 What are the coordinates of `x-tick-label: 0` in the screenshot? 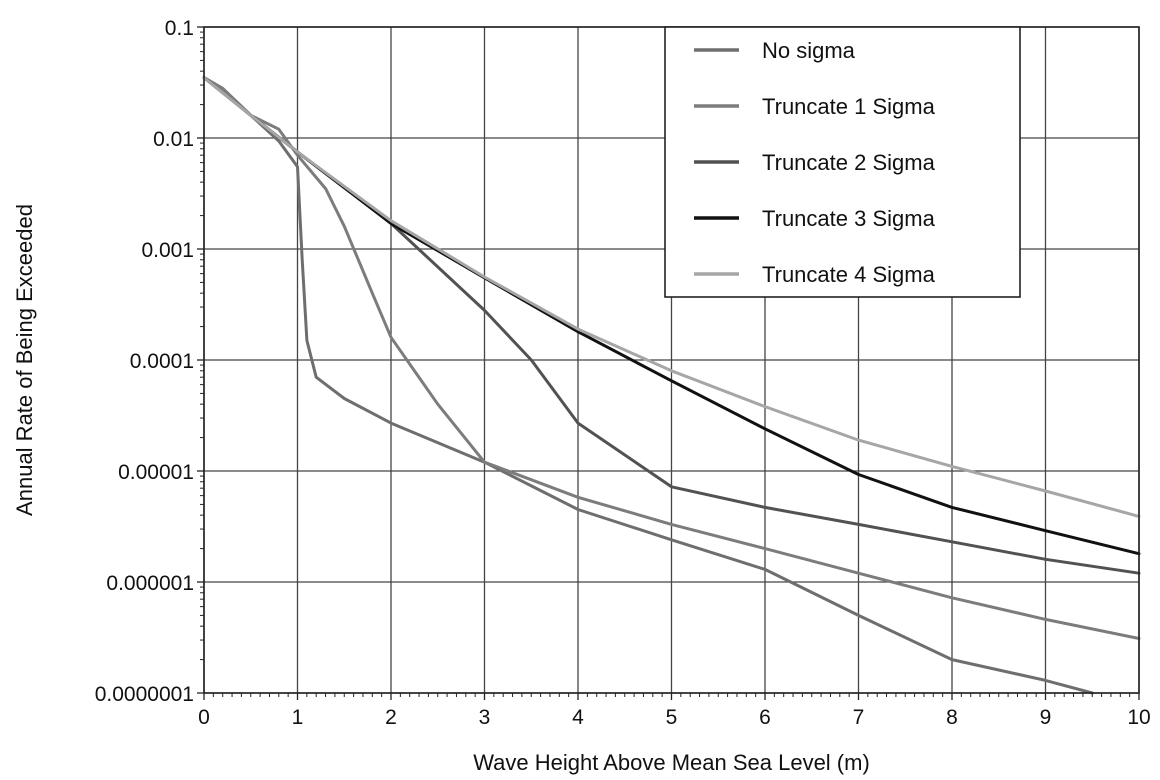 It's located at (204, 717).